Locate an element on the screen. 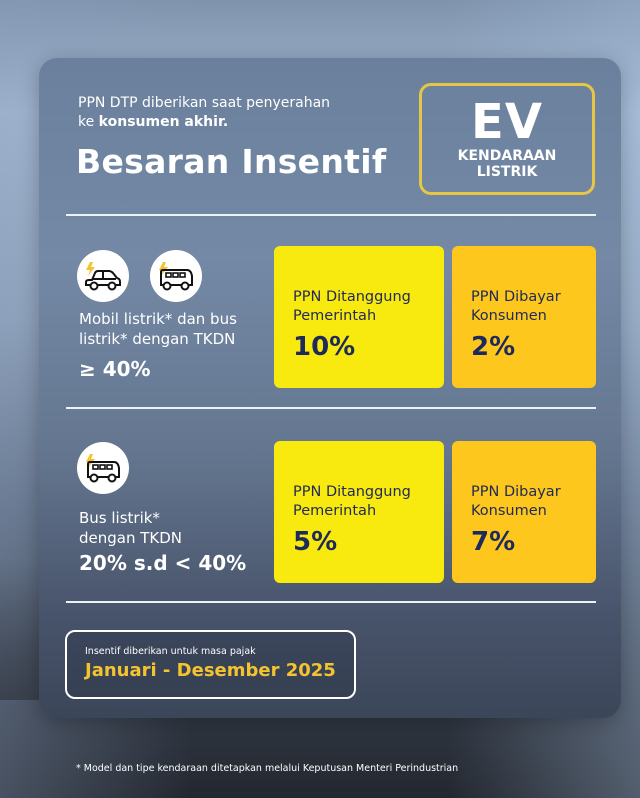  row-1-con-box: PPN Dibayar Konsumen 2% is located at coordinates (524, 317).